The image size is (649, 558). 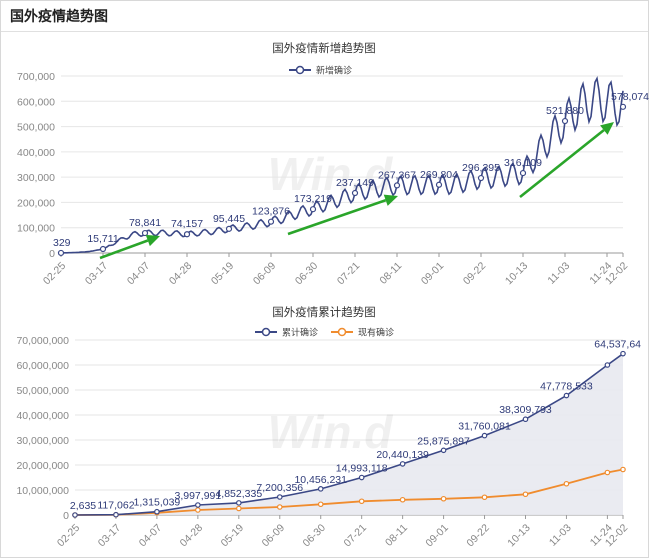 What do you see at coordinates (181, 274) in the screenshot?
I see `chart1-x-tick: 04-28` at bounding box center [181, 274].